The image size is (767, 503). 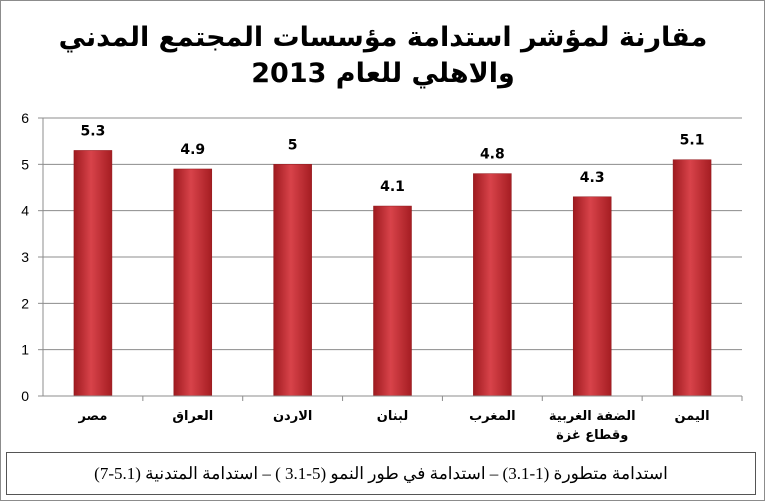 What do you see at coordinates (25, 350) in the screenshot?
I see `y-tick-label: 1` at bounding box center [25, 350].